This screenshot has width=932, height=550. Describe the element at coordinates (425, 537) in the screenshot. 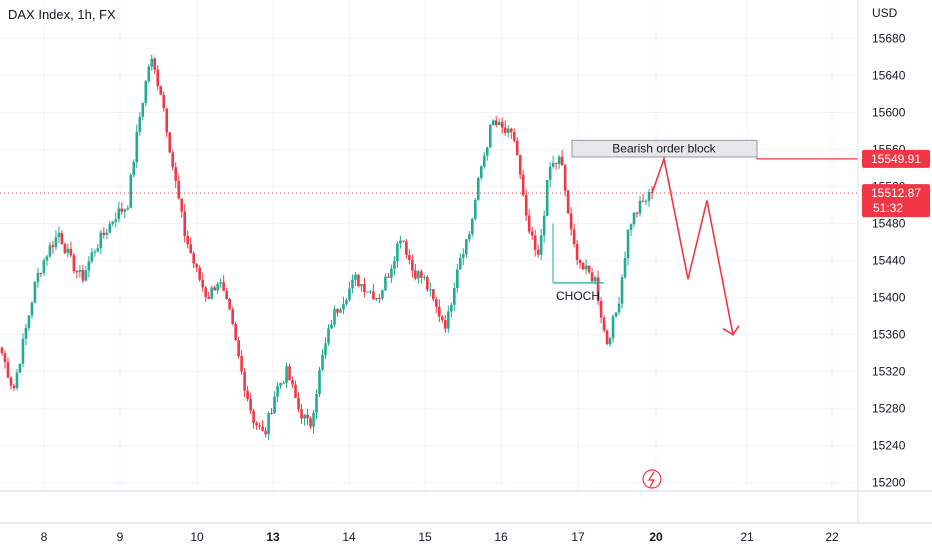

I see `x-tick-label: 15` at that location.